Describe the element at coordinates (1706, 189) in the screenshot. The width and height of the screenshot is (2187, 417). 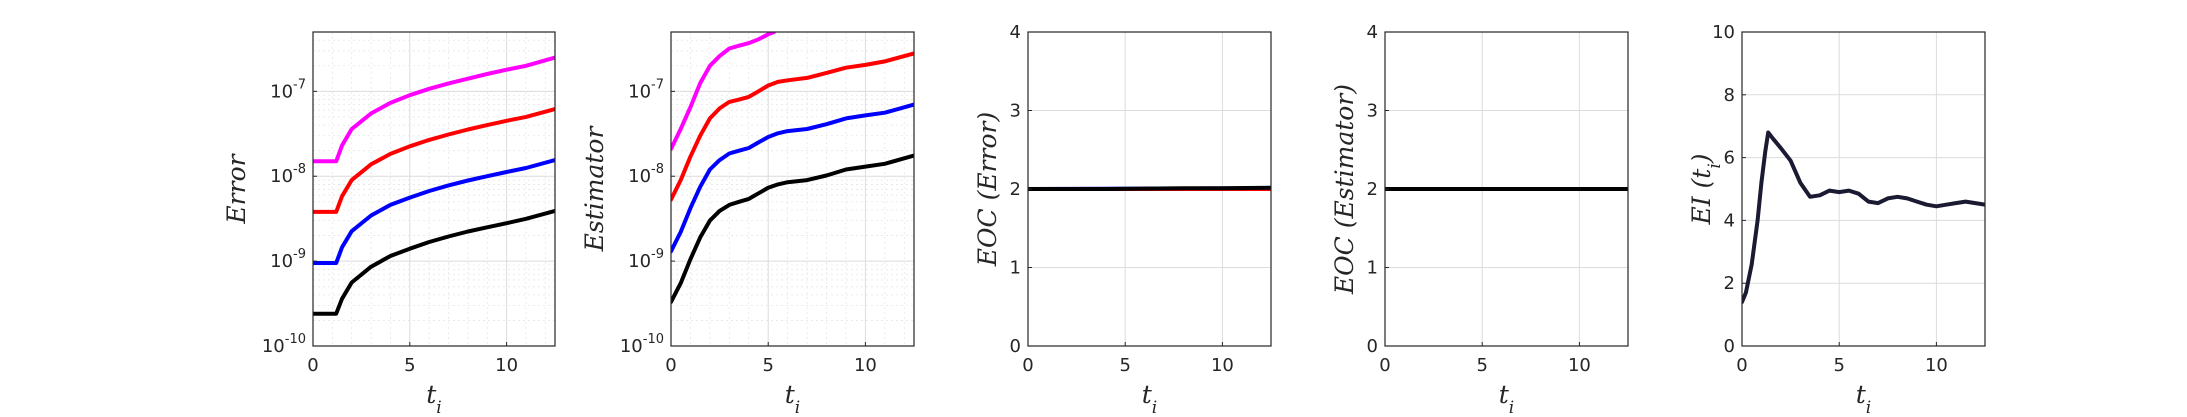
I see `y-axis-label: EI (ti)` at that location.